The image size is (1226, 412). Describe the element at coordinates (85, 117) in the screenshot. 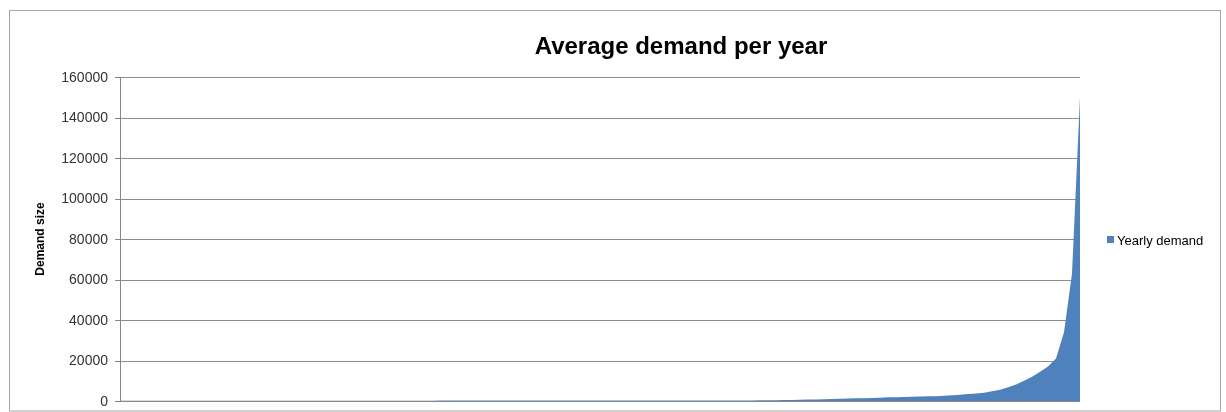

I see `y-tick-label: 140000` at that location.